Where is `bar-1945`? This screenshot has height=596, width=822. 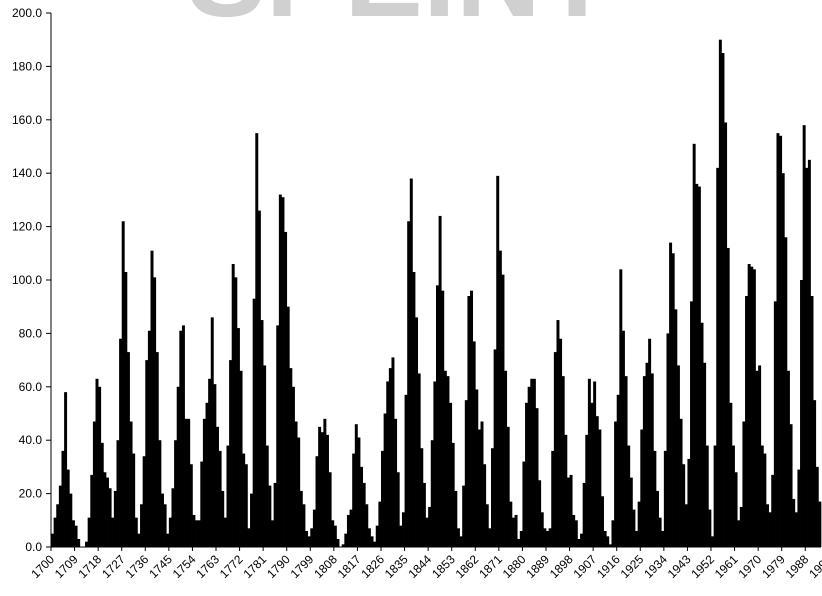 bar-1945 is located at coordinates (694, 345).